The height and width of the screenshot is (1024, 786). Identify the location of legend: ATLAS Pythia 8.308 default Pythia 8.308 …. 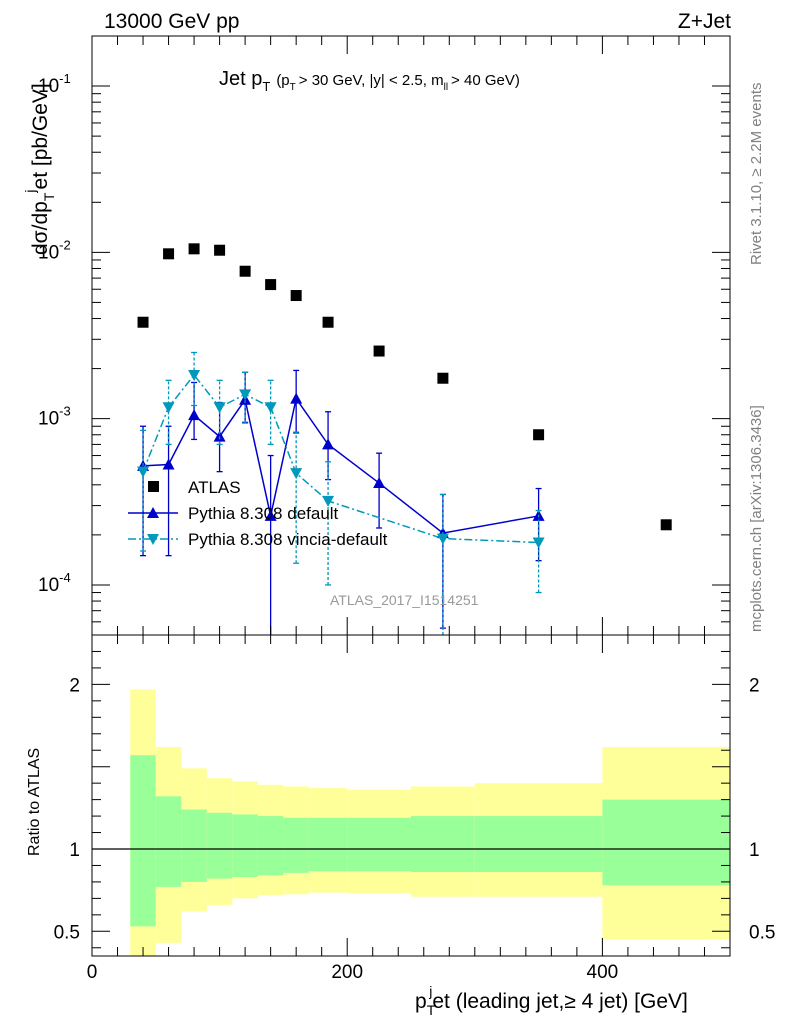
(258, 513).